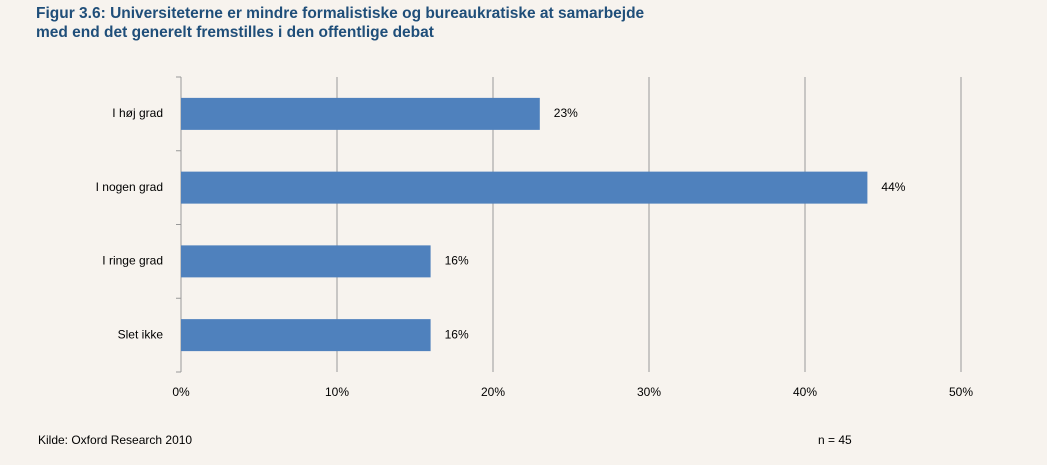  I want to click on y-tick-label: I nogen grad, so click(129, 187).